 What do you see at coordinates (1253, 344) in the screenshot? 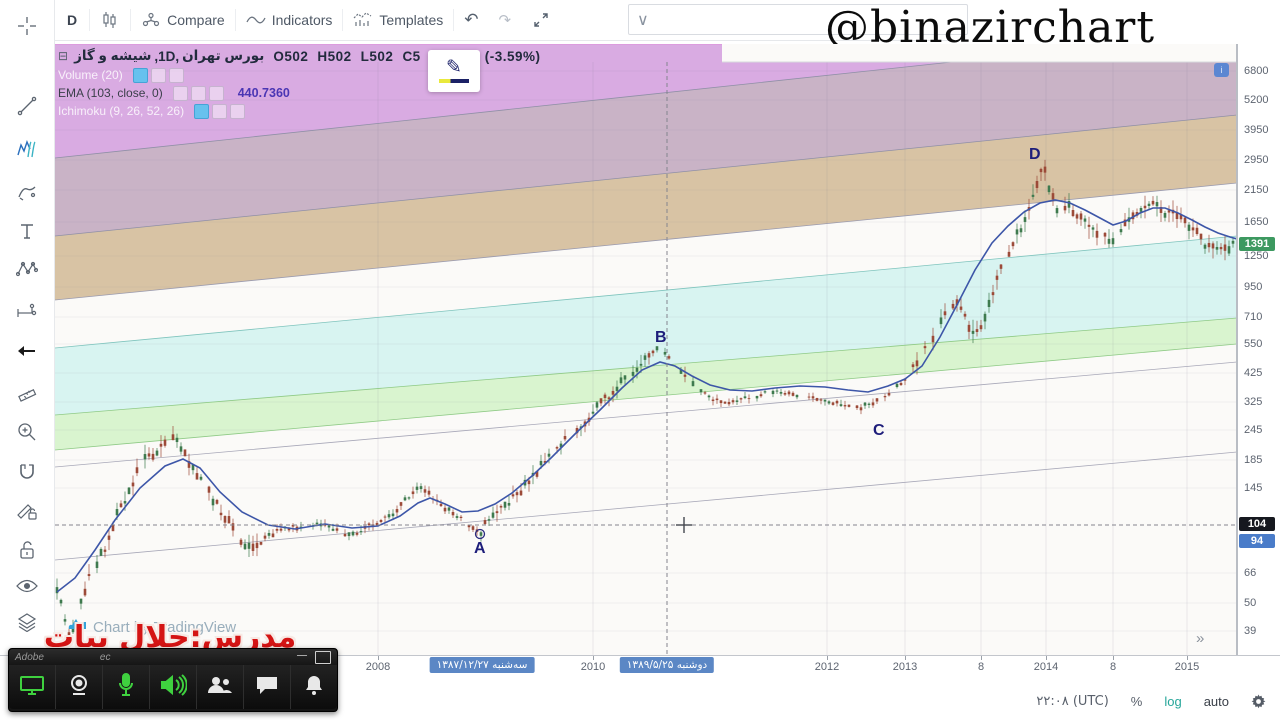
I see `price-tick: 550` at bounding box center [1253, 344].